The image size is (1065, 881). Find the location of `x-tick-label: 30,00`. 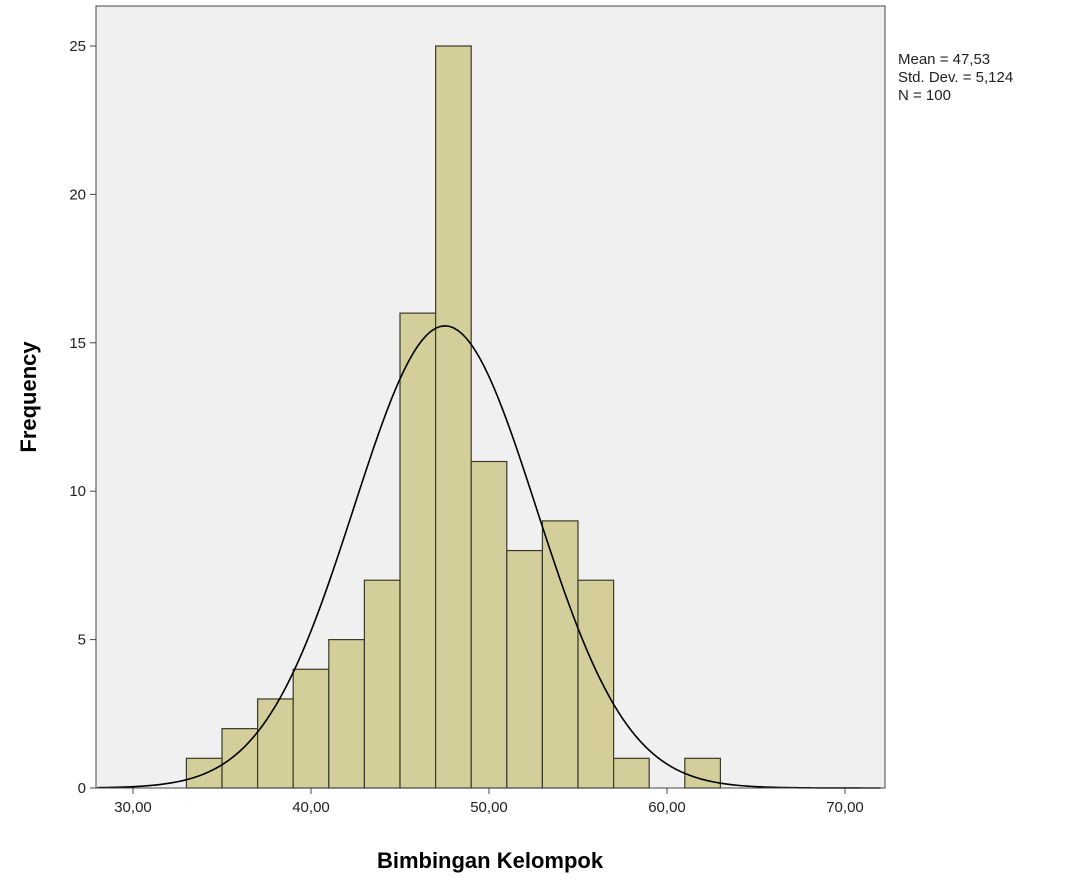

x-tick-label: 30,00 is located at coordinates (133, 807).